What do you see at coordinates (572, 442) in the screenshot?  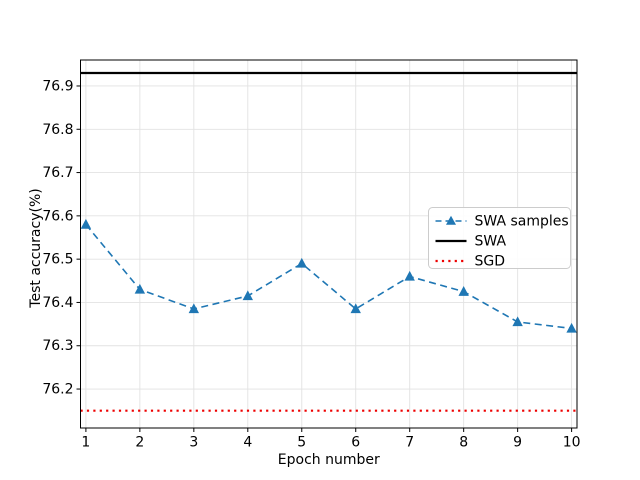 I see `x-tick-label: 10` at bounding box center [572, 442].